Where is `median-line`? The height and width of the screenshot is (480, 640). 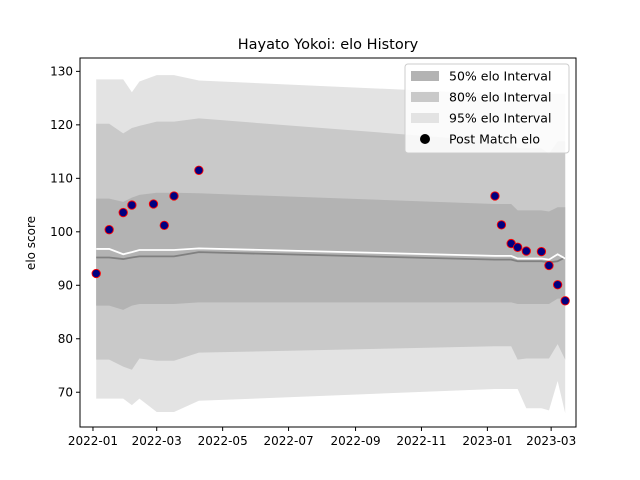
median-line is located at coordinates (331, 254).